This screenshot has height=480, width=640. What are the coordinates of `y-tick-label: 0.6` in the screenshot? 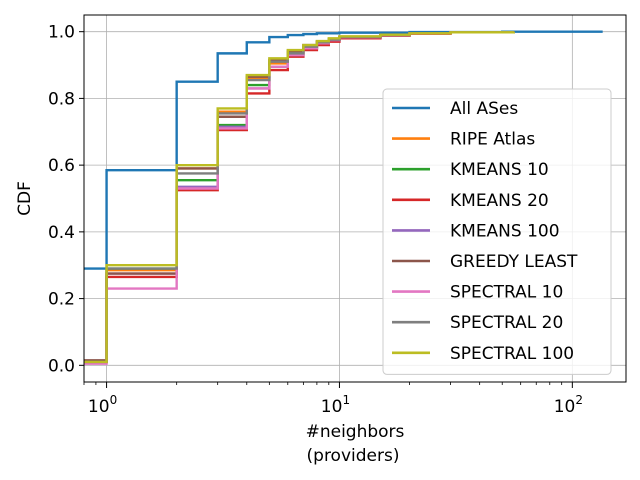 It's located at (61, 166).